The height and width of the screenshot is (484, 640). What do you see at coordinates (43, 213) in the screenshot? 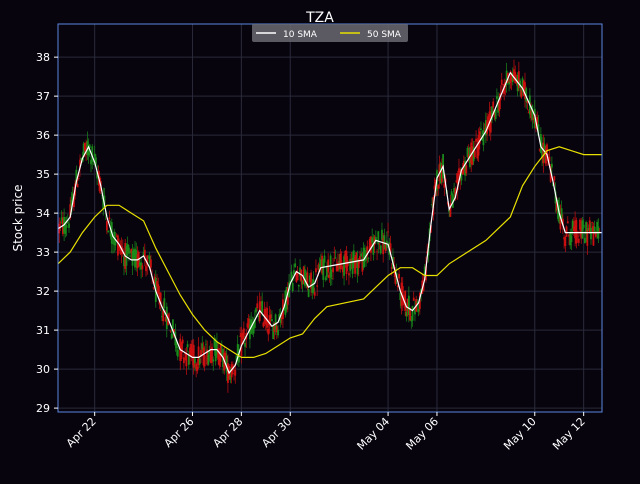
I see `y-tick-label: 34` at bounding box center [43, 213].